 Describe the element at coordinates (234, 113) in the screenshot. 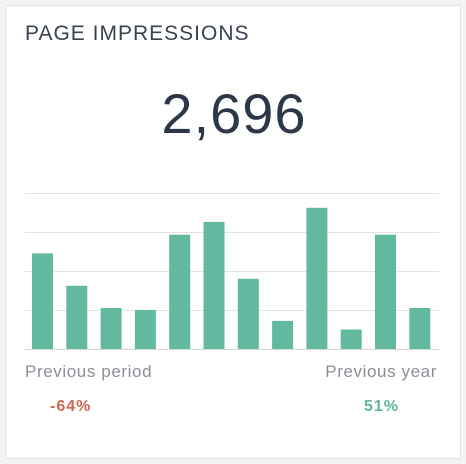

I see `impressions-value: 2,696` at that location.